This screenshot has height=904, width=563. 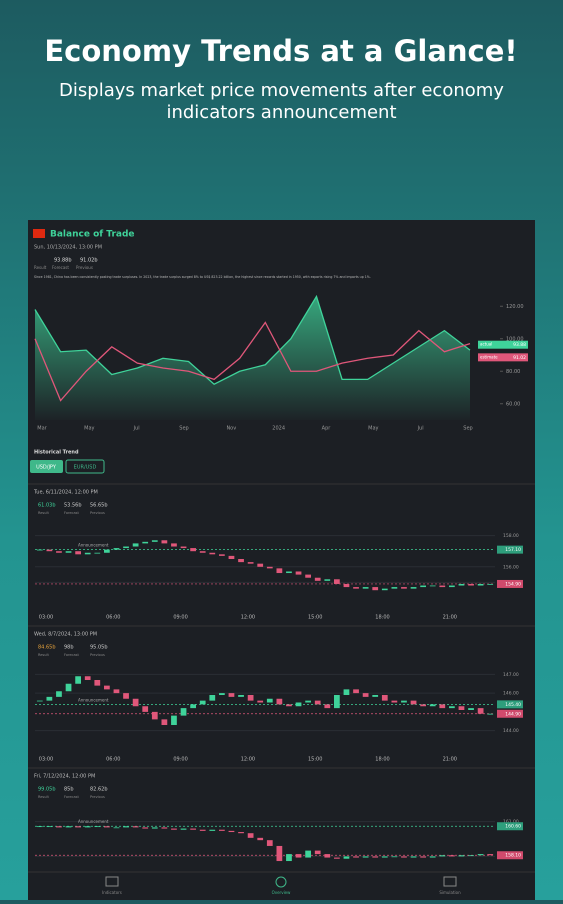 I want to click on price-tag-label: 158.10, so click(x=513, y=856).